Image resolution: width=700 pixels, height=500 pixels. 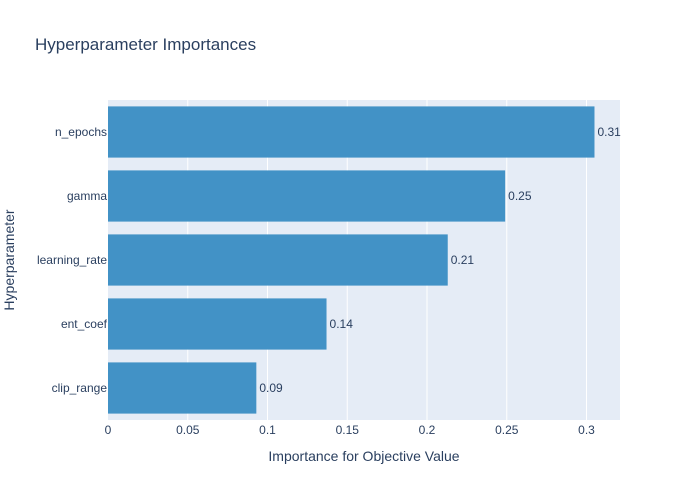 I want to click on x-tick-label: 0.1, so click(x=267, y=430).